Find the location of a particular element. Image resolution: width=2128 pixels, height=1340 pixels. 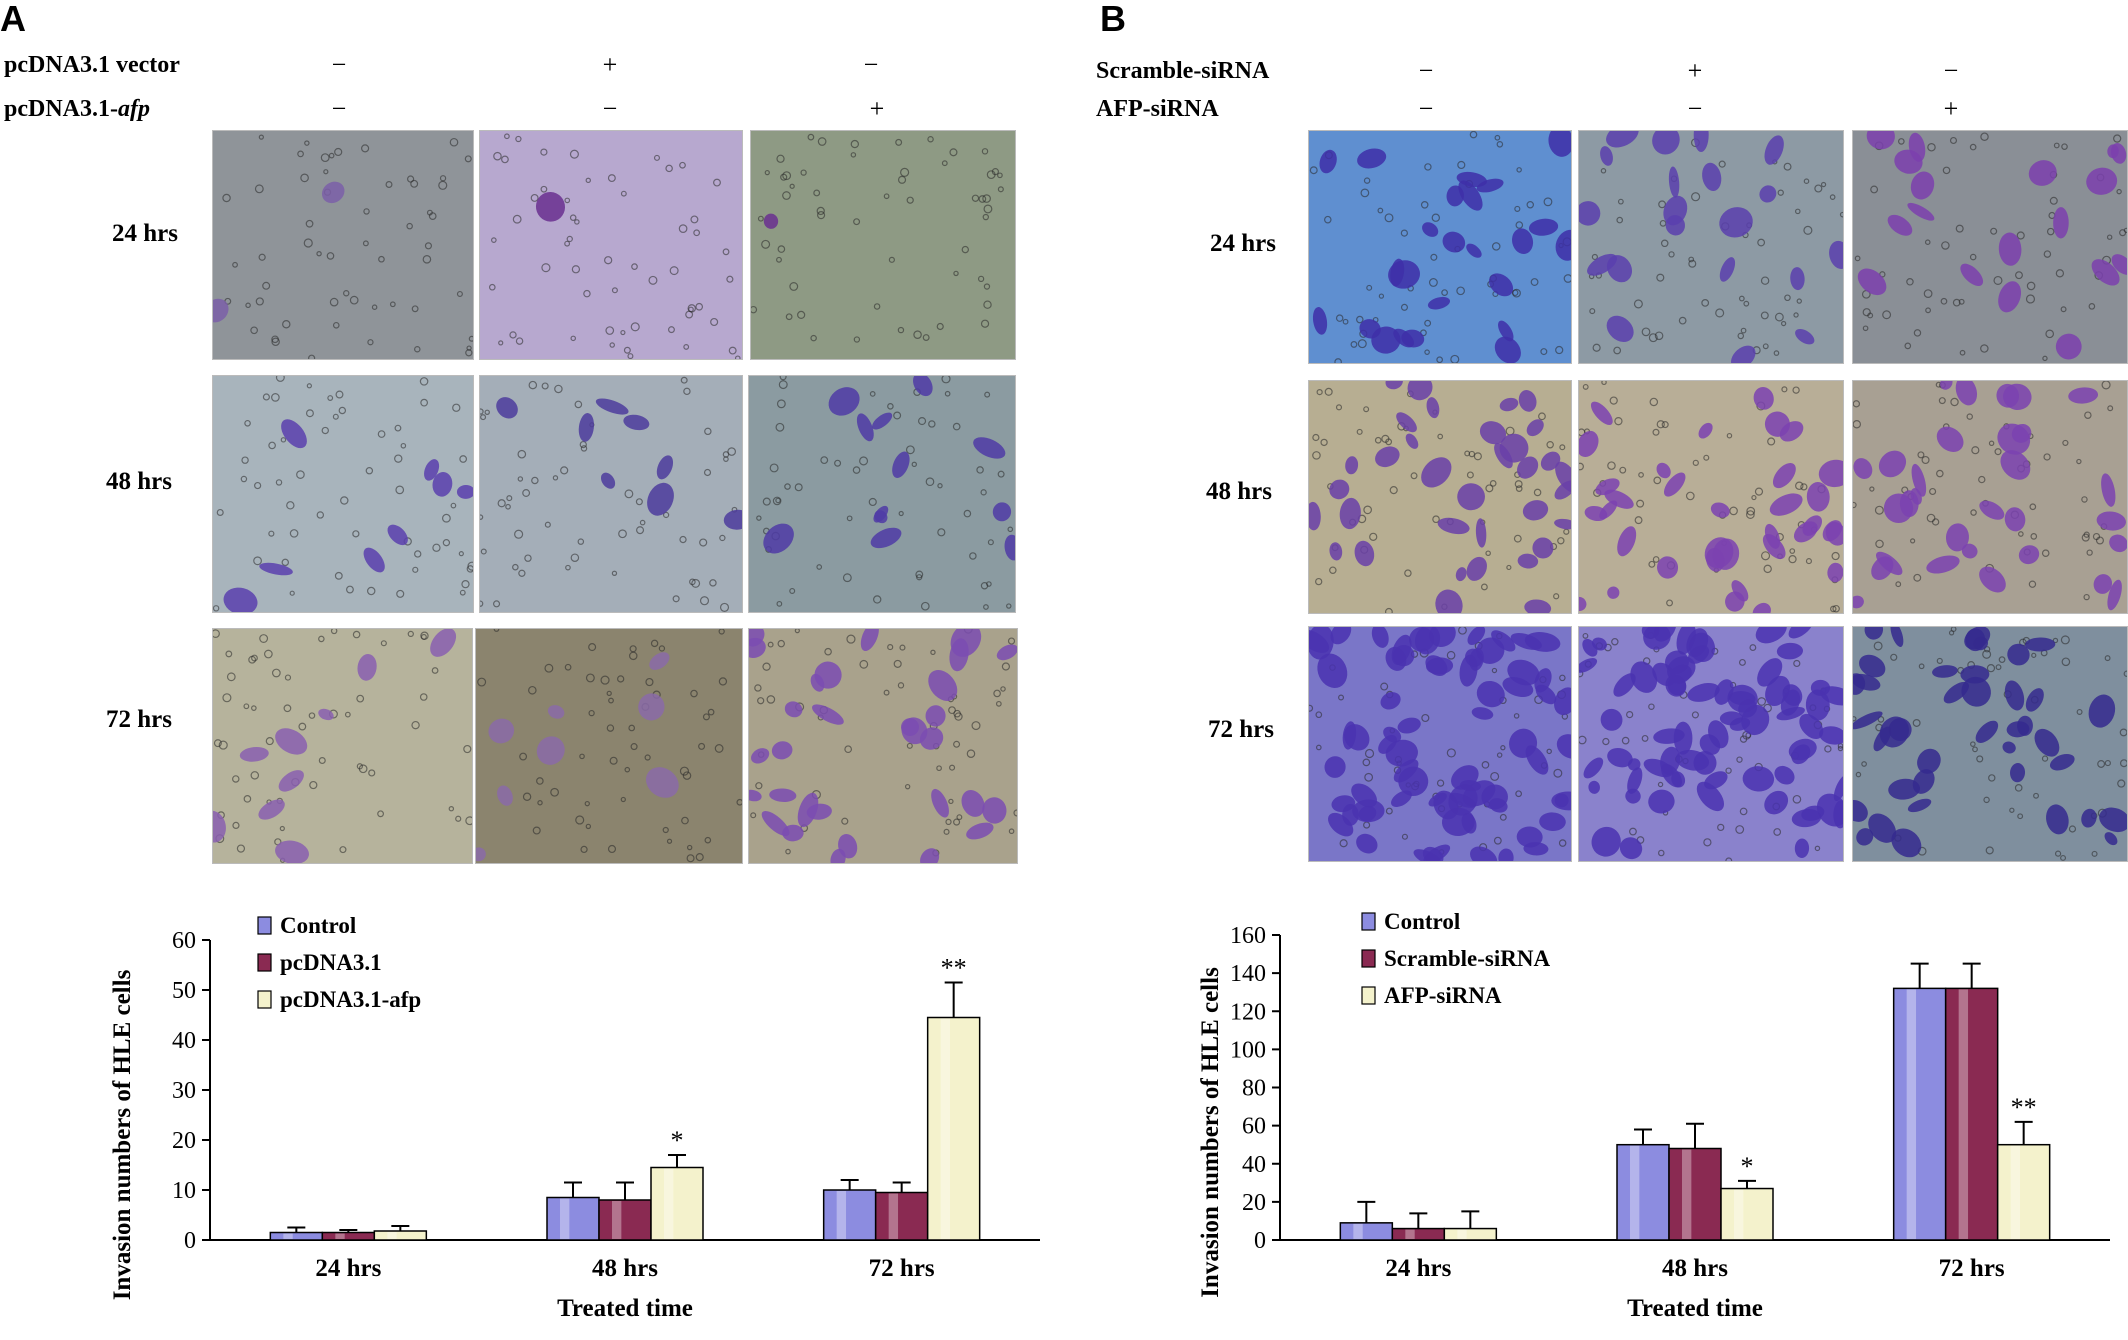

row-label-72: 72 hrs is located at coordinates (1241, 729).